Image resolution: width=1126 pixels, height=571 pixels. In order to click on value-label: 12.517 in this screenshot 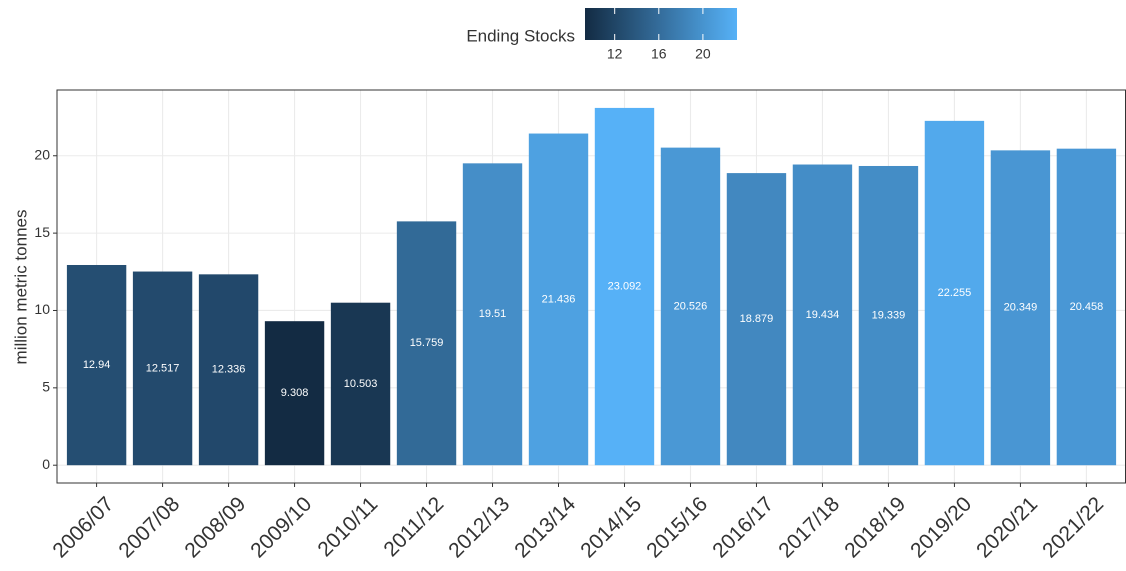, I will do `click(163, 368)`.